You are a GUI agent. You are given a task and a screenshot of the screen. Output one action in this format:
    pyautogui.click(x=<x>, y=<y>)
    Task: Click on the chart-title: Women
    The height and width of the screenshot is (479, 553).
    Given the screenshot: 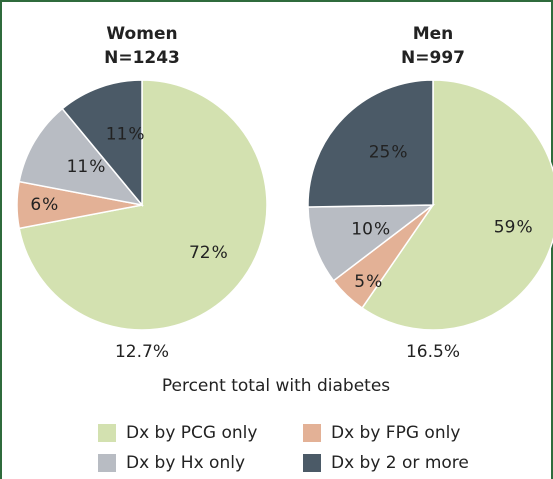 What is the action you would take?
    pyautogui.click(x=141, y=34)
    